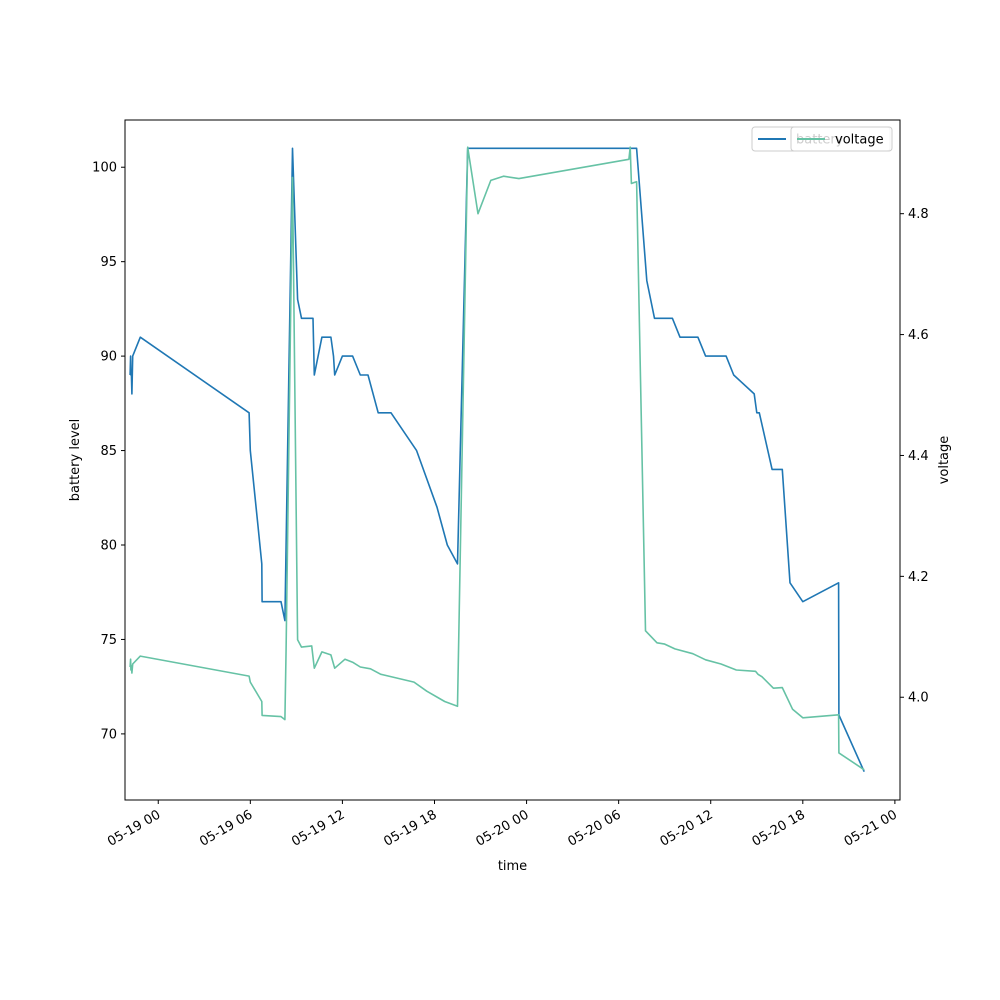 Image resolution: width=1000 pixels, height=1000 pixels. Describe the element at coordinates (918, 335) in the screenshot. I see `y-right-tick-label: 4.6` at that location.